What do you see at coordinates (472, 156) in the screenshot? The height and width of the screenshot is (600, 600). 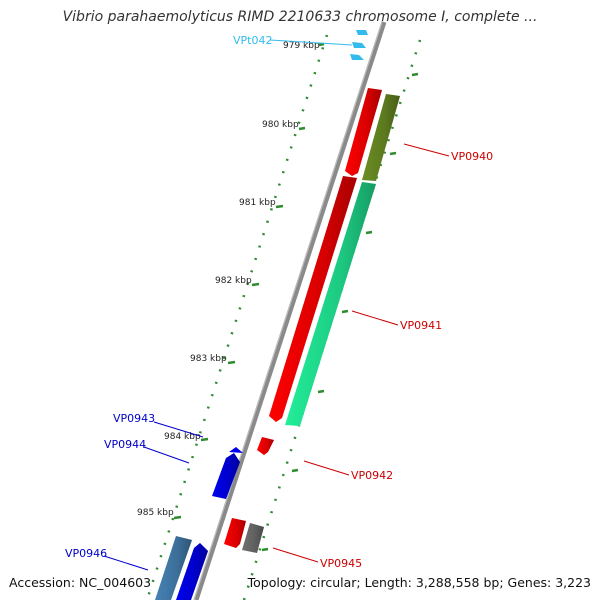 I see `label-vp0940: VP0940` at bounding box center [472, 156].